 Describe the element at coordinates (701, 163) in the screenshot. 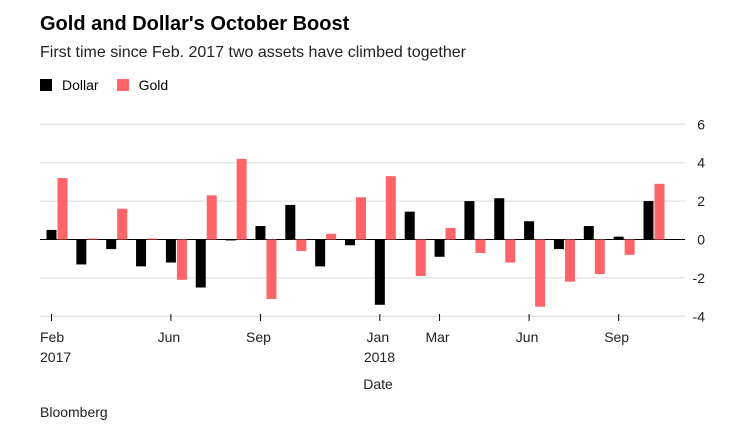

I see `y-tick-label: 4` at that location.